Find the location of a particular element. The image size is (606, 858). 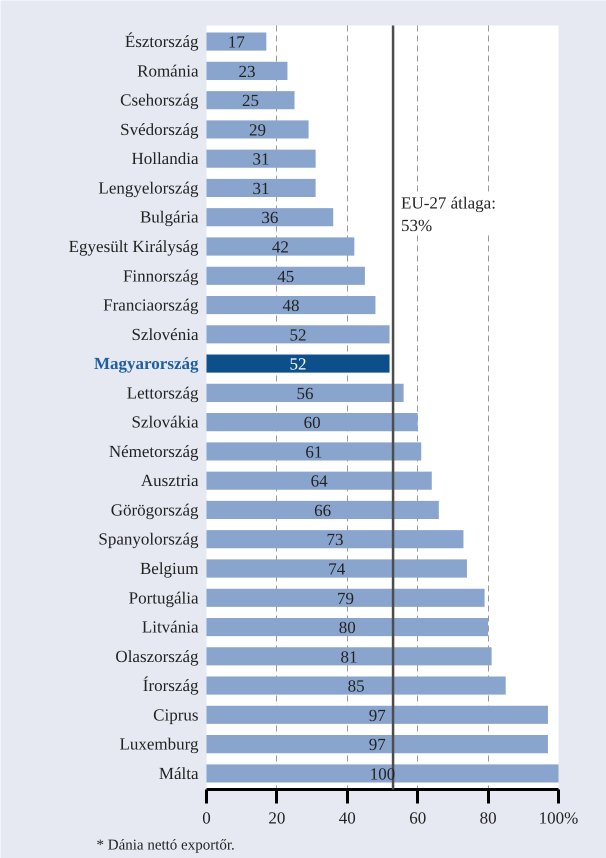

y-tick-label: Írország is located at coordinates (170, 686).